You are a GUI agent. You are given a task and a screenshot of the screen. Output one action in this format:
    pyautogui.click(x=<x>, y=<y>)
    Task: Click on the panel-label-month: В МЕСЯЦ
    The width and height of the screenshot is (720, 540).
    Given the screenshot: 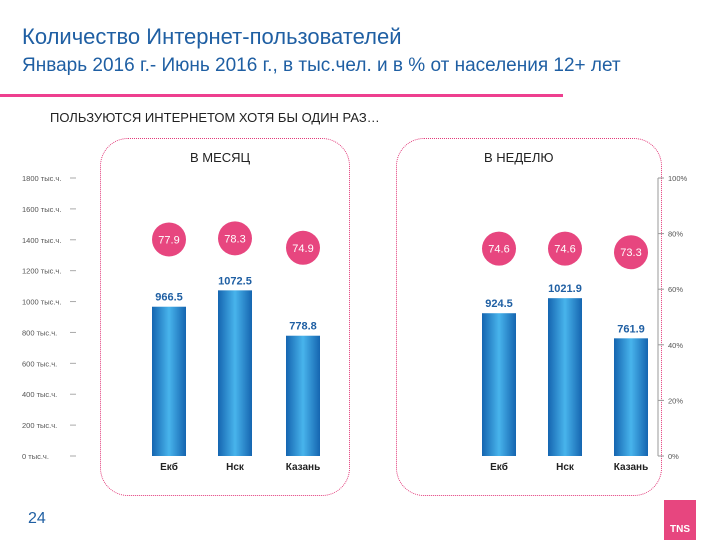 What is the action you would take?
    pyautogui.click(x=220, y=157)
    